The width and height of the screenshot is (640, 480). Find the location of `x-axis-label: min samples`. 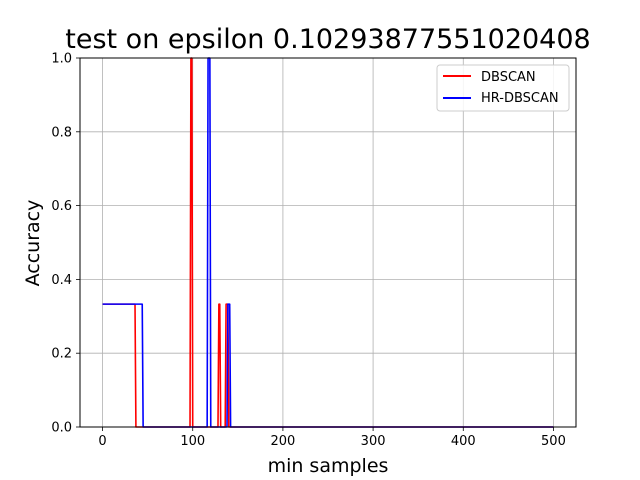

x-axis-label: min samples is located at coordinates (328, 466).